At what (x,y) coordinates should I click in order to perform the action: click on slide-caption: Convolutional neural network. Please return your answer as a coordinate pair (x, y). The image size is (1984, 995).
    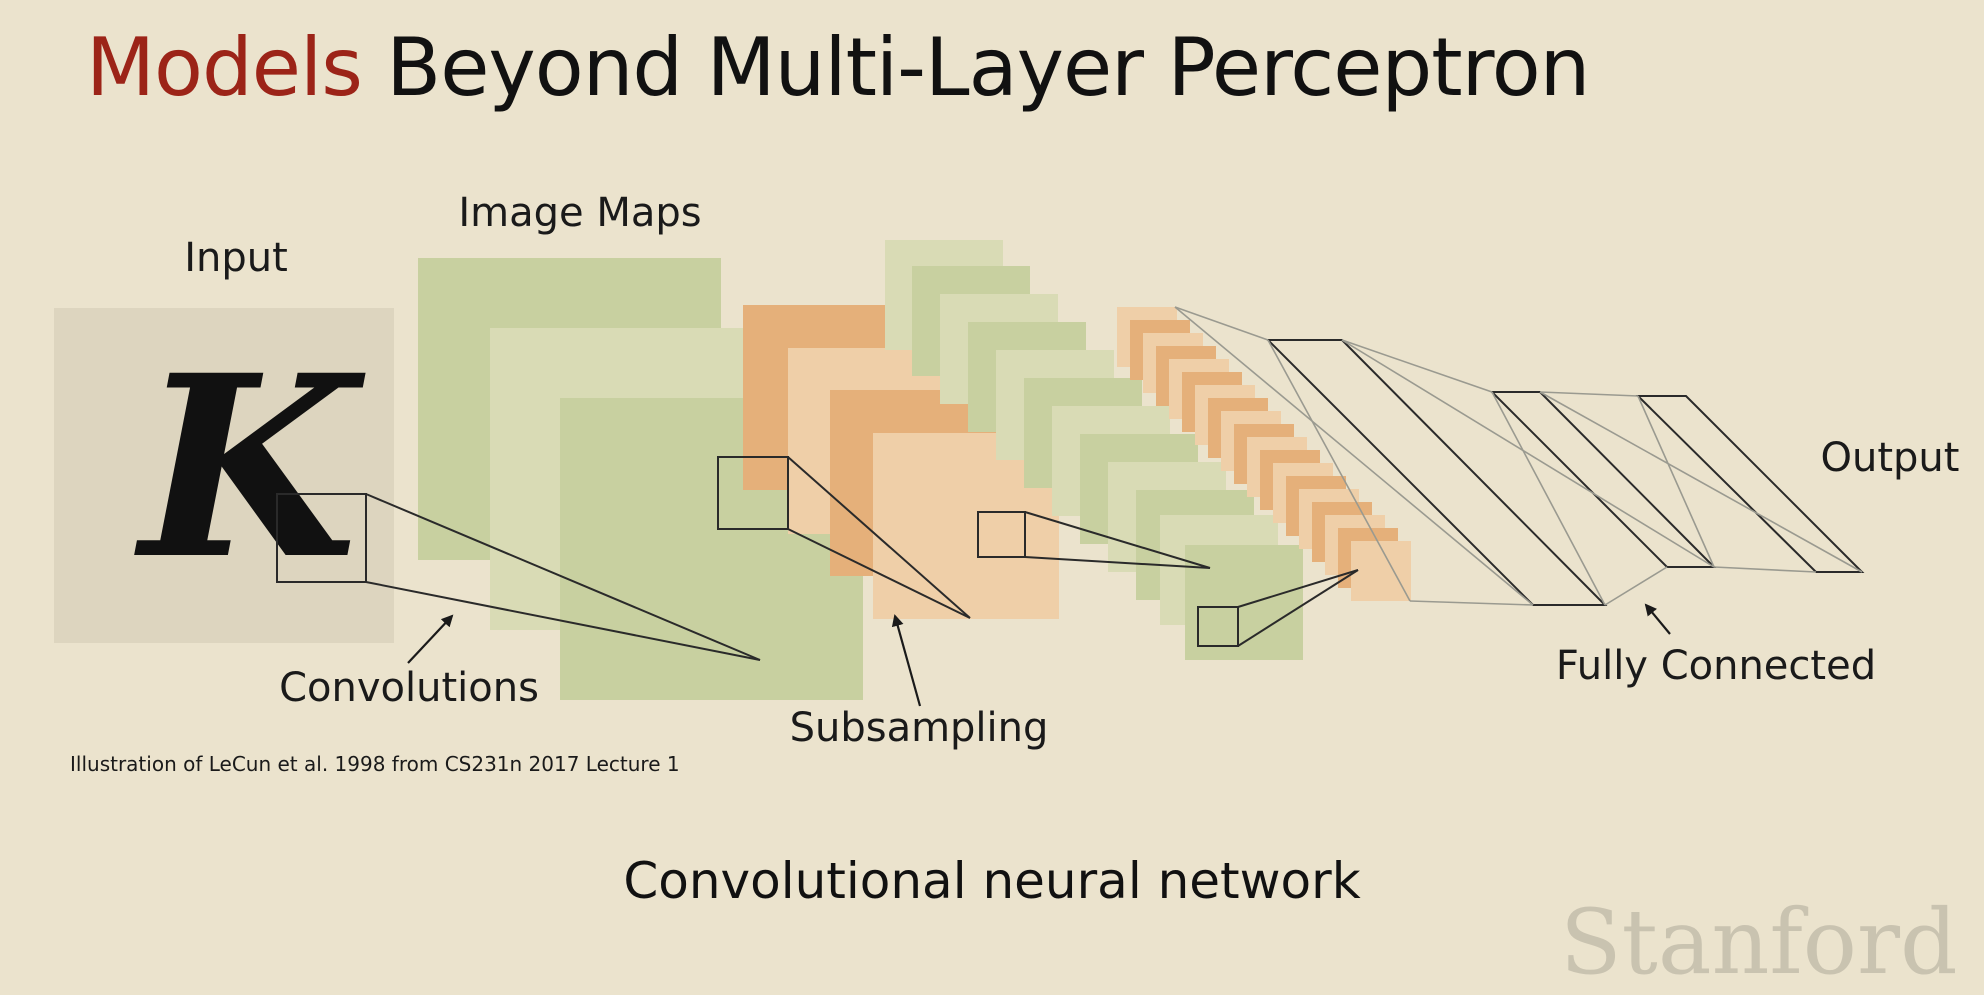
    Looking at the image, I should click on (992, 881).